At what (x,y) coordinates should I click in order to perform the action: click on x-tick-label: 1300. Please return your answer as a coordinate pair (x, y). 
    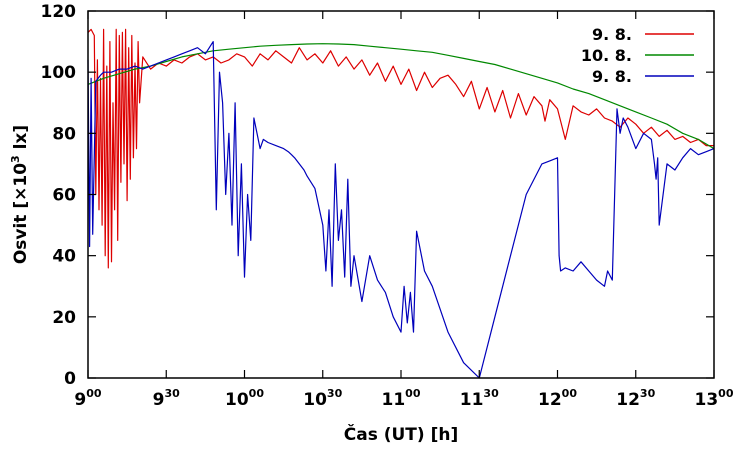
    Looking at the image, I should click on (714, 398).